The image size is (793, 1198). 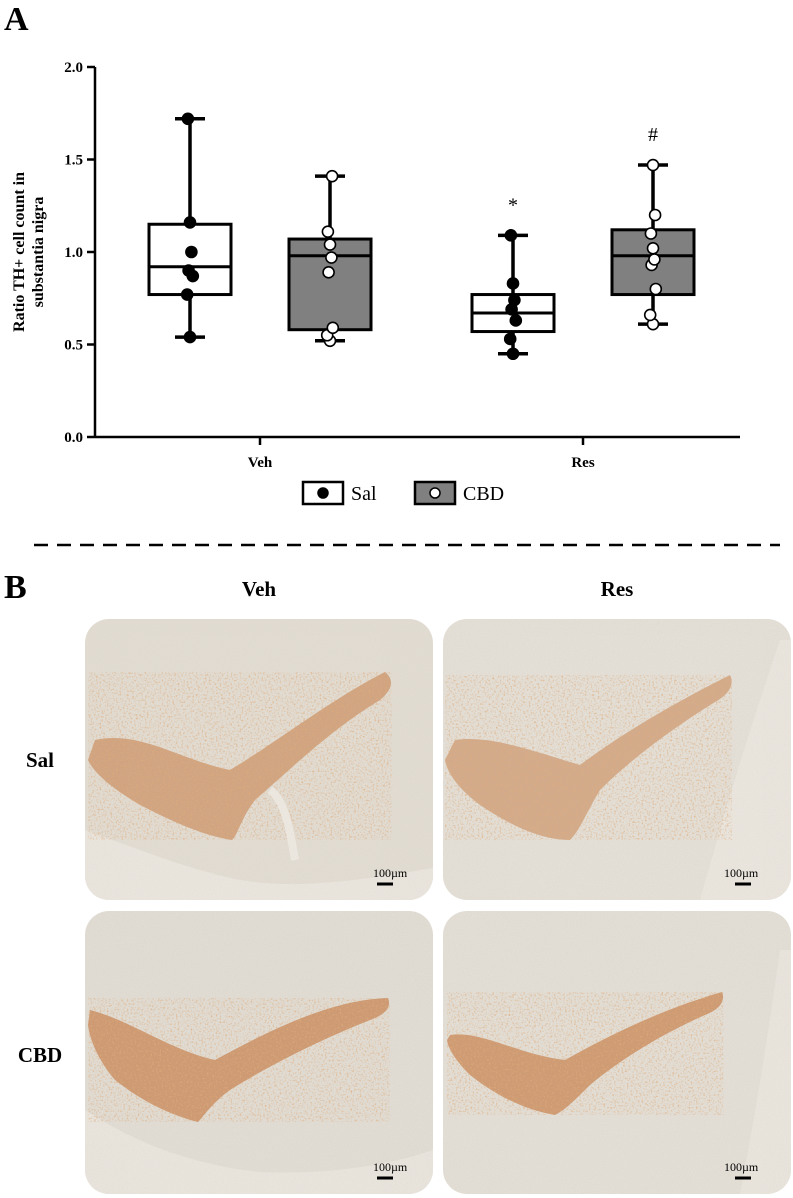 I want to click on y-axis-label: Ratio TH+ cell count in substantia nigra, so click(x=29, y=252).